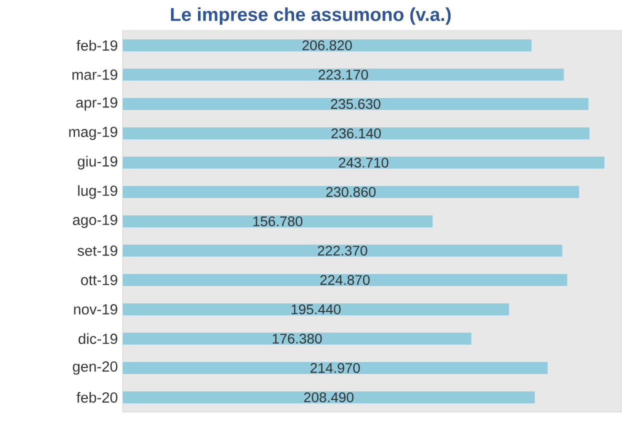 The height and width of the screenshot is (439, 622). I want to click on chart-title: Le imprese che assumono (v.a.), so click(311, 16).